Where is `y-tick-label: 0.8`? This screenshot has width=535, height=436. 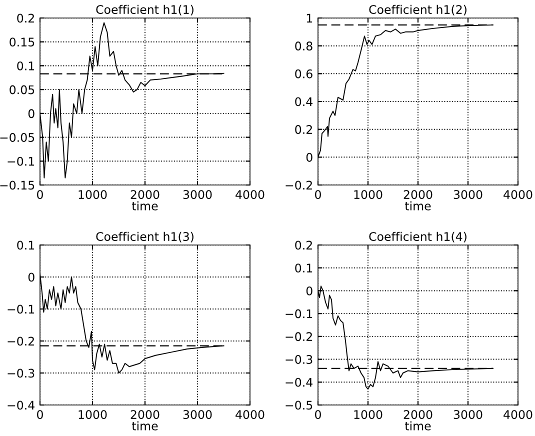 y-tick-label: 0.8 is located at coordinates (303, 46).